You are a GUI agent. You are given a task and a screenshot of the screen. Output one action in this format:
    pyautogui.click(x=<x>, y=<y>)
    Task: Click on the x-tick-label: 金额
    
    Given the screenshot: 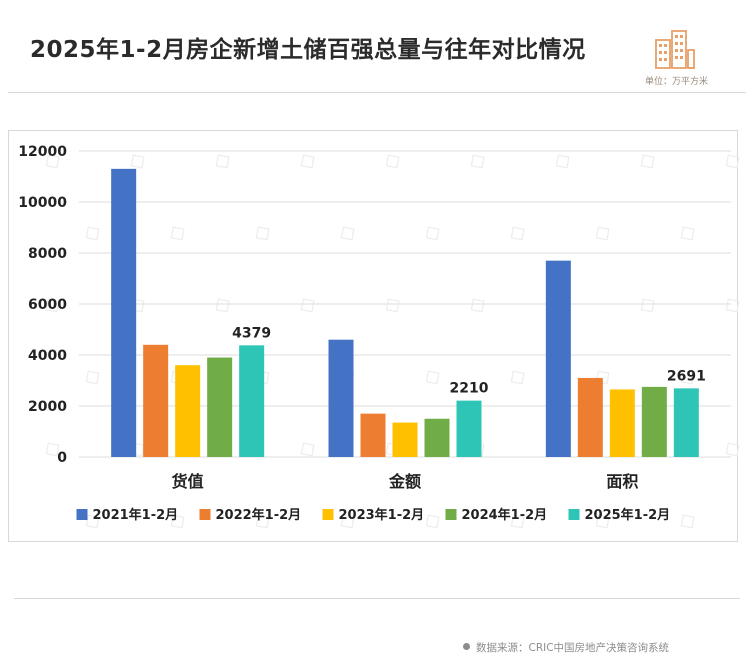 What is the action you would take?
    pyautogui.click(x=404, y=481)
    